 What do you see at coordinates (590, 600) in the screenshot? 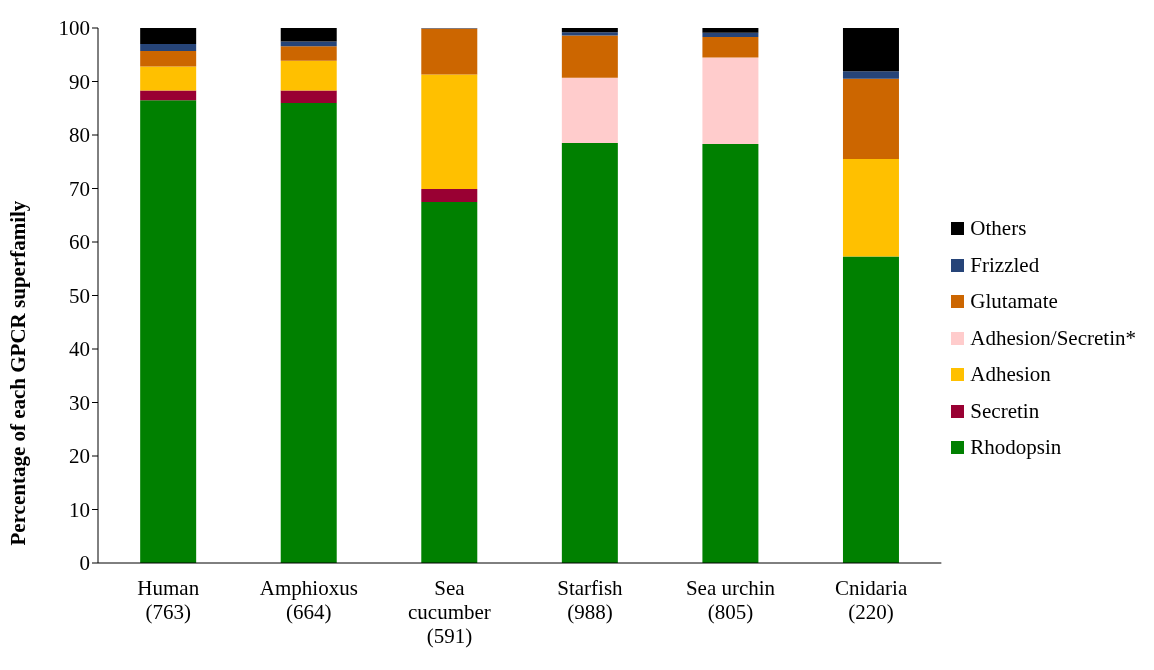
I see `x-tick-label: Starfish (988)` at bounding box center [590, 600].